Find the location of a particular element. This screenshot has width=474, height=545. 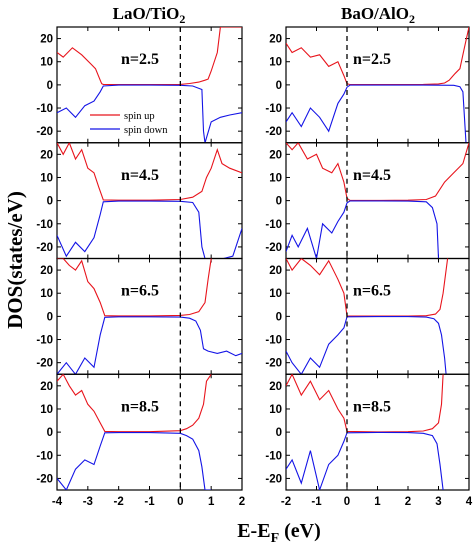

panel-right-3: -20 -10 0 10 20 n=6.5 is located at coordinates (367, 316).